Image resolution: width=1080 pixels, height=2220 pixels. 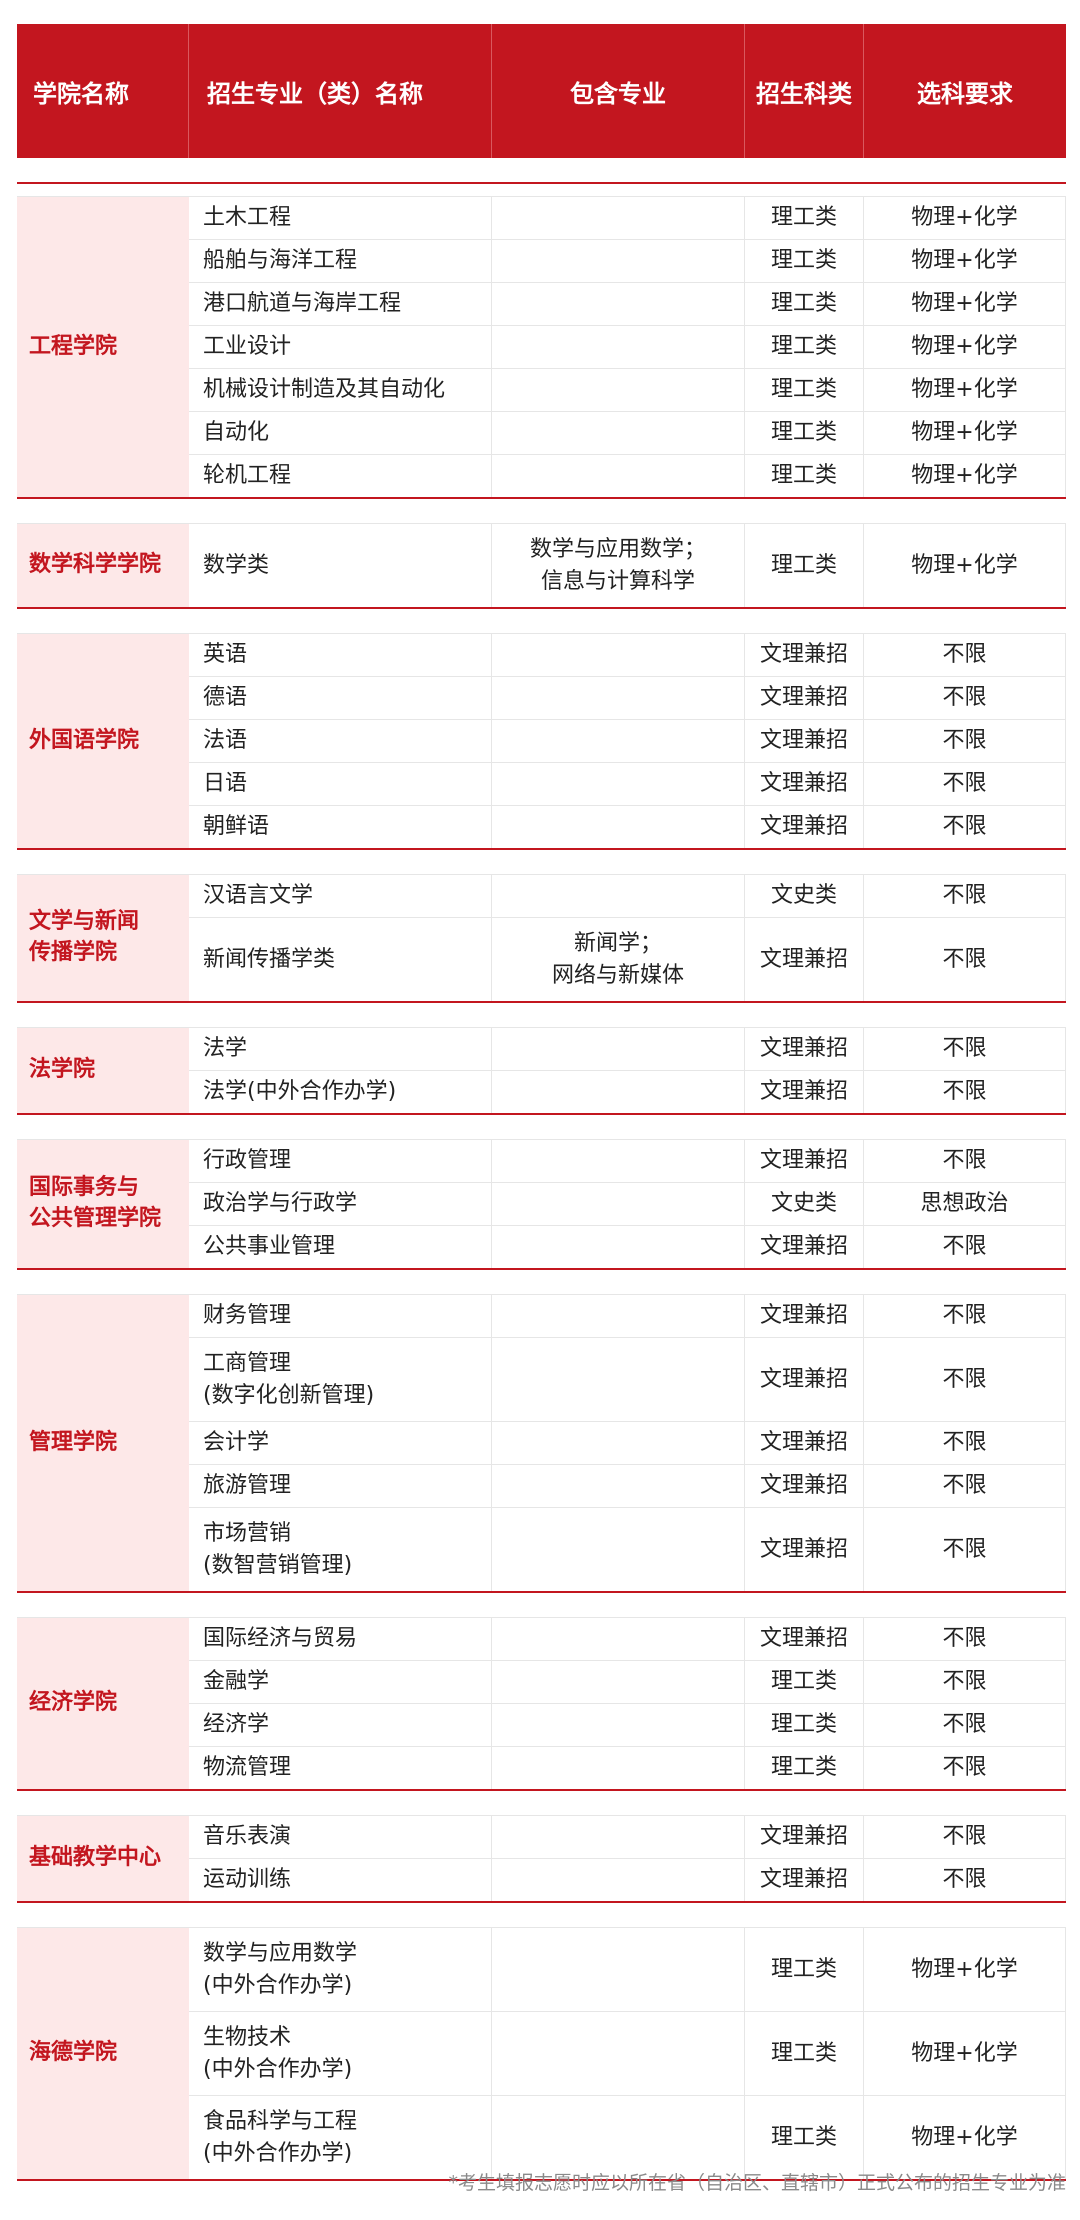 What do you see at coordinates (965, 1204) in the screenshot?
I see `requirement-cell: 思想政治` at bounding box center [965, 1204].